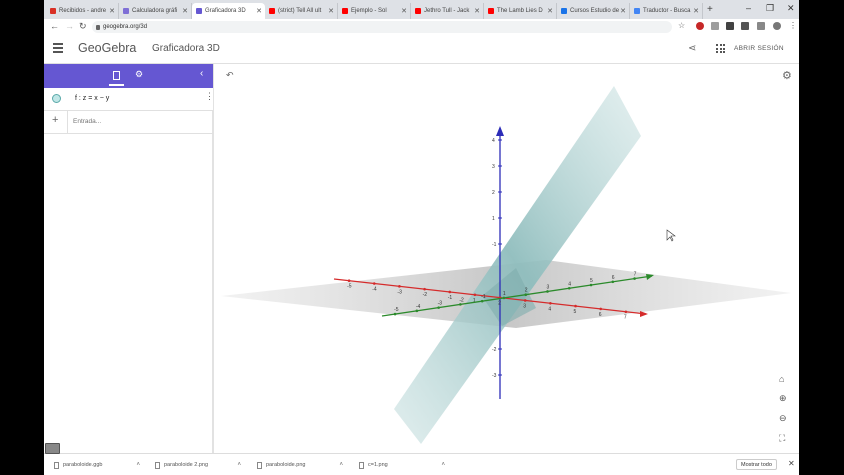  What do you see at coordinates (345, 11) in the screenshot?
I see `youtube-icon` at bounding box center [345, 11].